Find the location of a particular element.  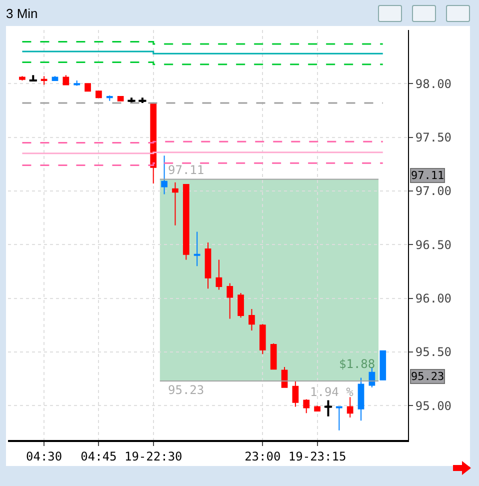

ref-line-label: 97.11 is located at coordinates (427, 175).